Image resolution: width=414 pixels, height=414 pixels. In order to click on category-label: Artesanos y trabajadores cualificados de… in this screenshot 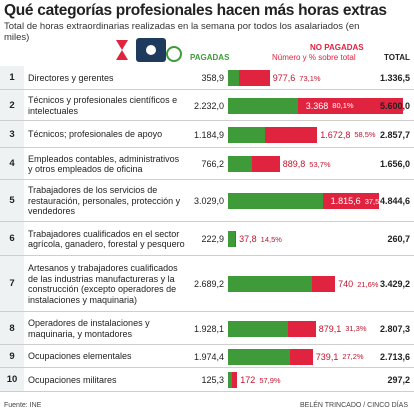, I will do `click(103, 284)`.